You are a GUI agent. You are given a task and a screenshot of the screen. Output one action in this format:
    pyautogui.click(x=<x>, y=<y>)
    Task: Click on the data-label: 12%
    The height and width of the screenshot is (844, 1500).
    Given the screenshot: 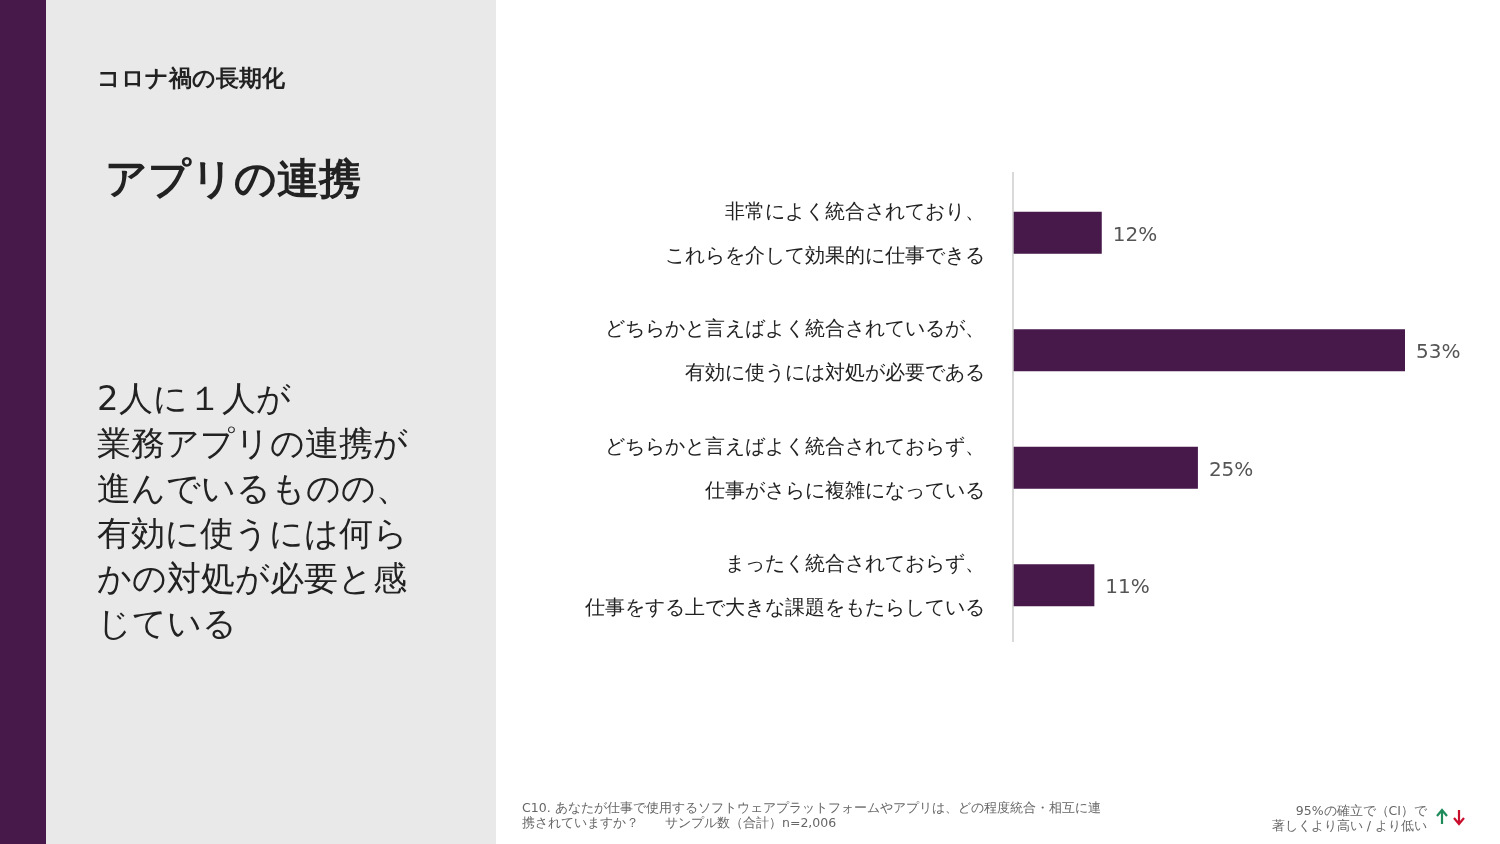 What is the action you would take?
    pyautogui.click(x=1135, y=233)
    